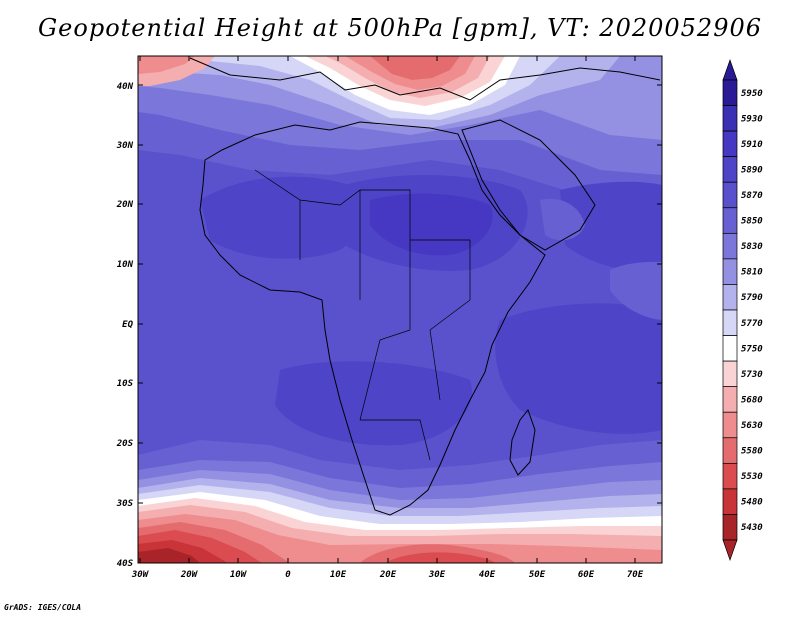  What do you see at coordinates (127, 325) in the screenshot?
I see `lat-label-eq: EQ` at bounding box center [127, 325].